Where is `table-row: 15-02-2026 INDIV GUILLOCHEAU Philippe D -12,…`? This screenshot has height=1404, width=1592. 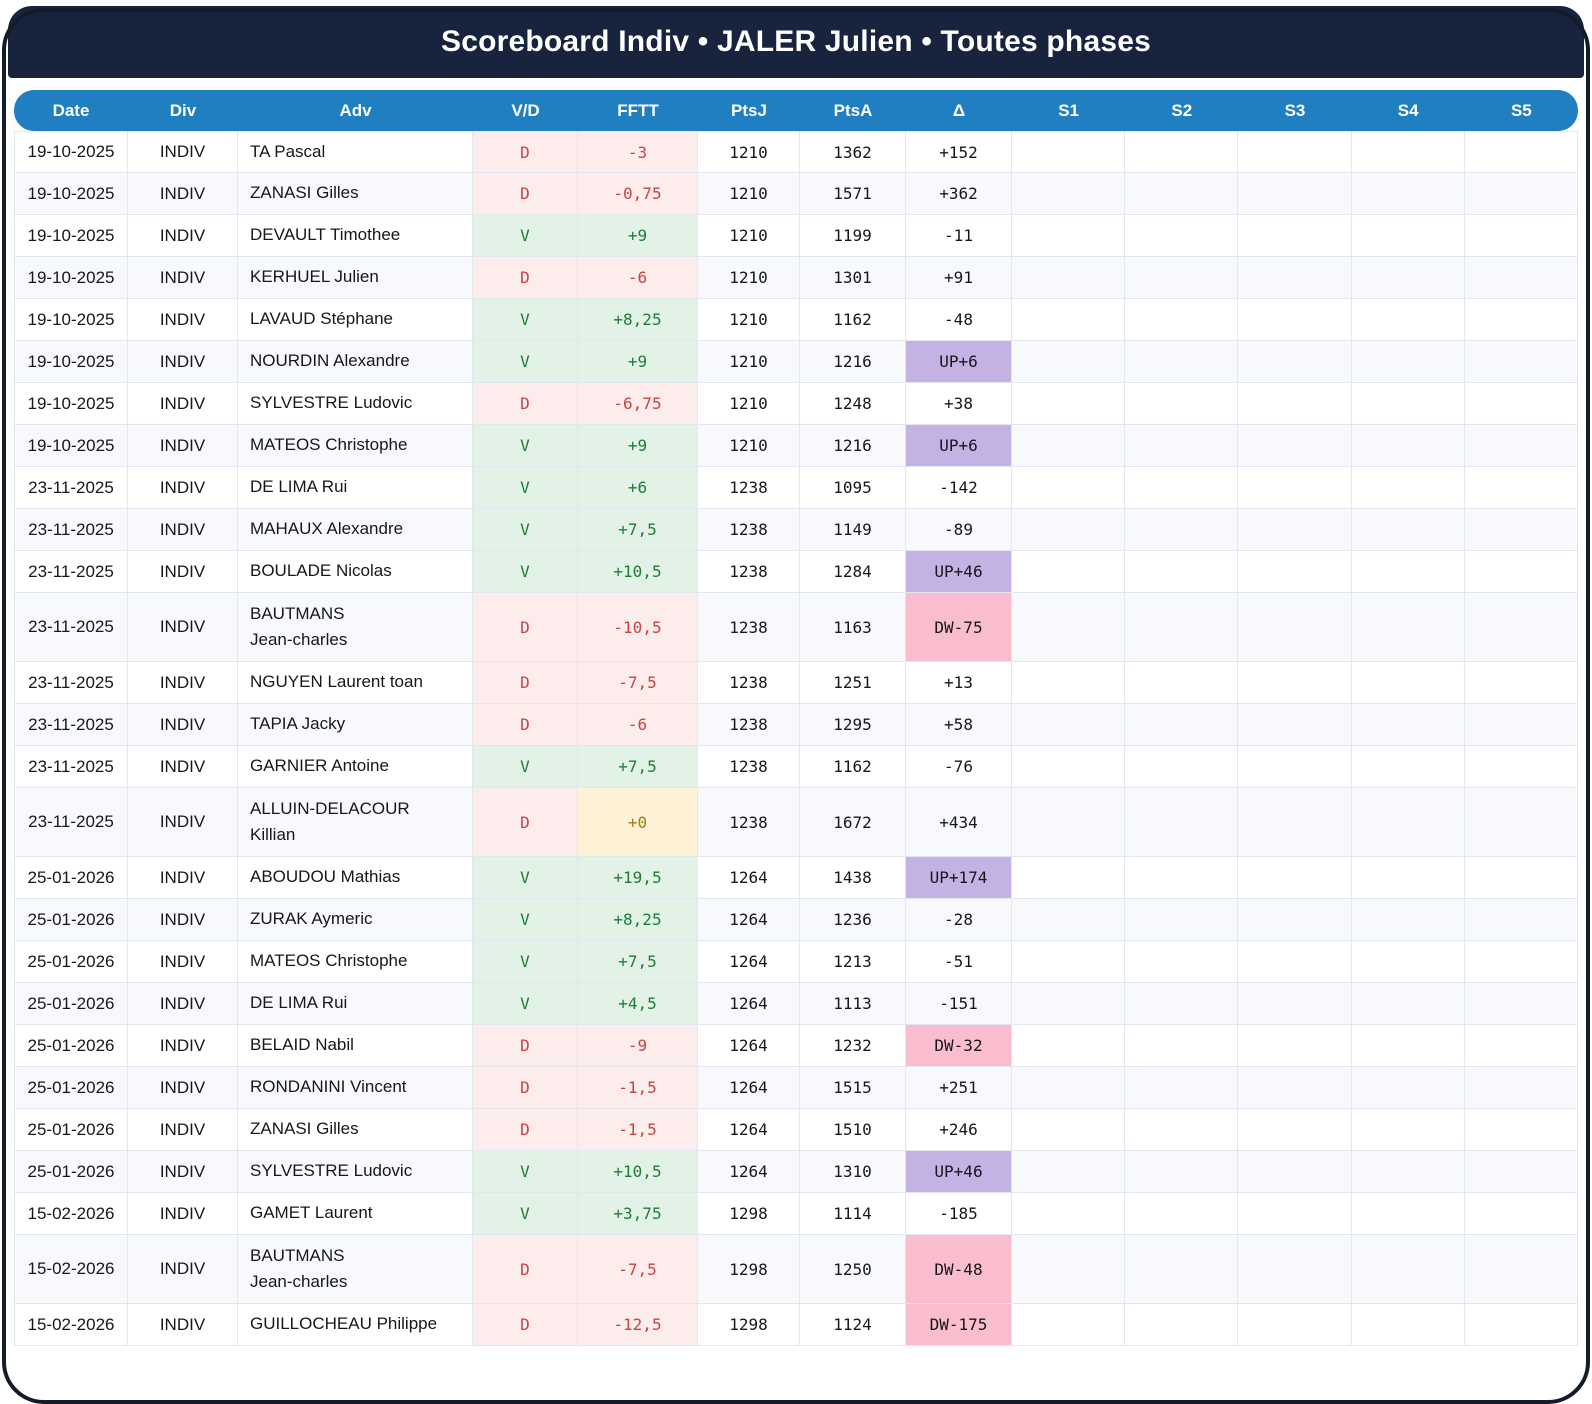 table-row: 15-02-2026 INDIV GUILLOCHEAU Philippe D -12,… is located at coordinates (796, 1325).